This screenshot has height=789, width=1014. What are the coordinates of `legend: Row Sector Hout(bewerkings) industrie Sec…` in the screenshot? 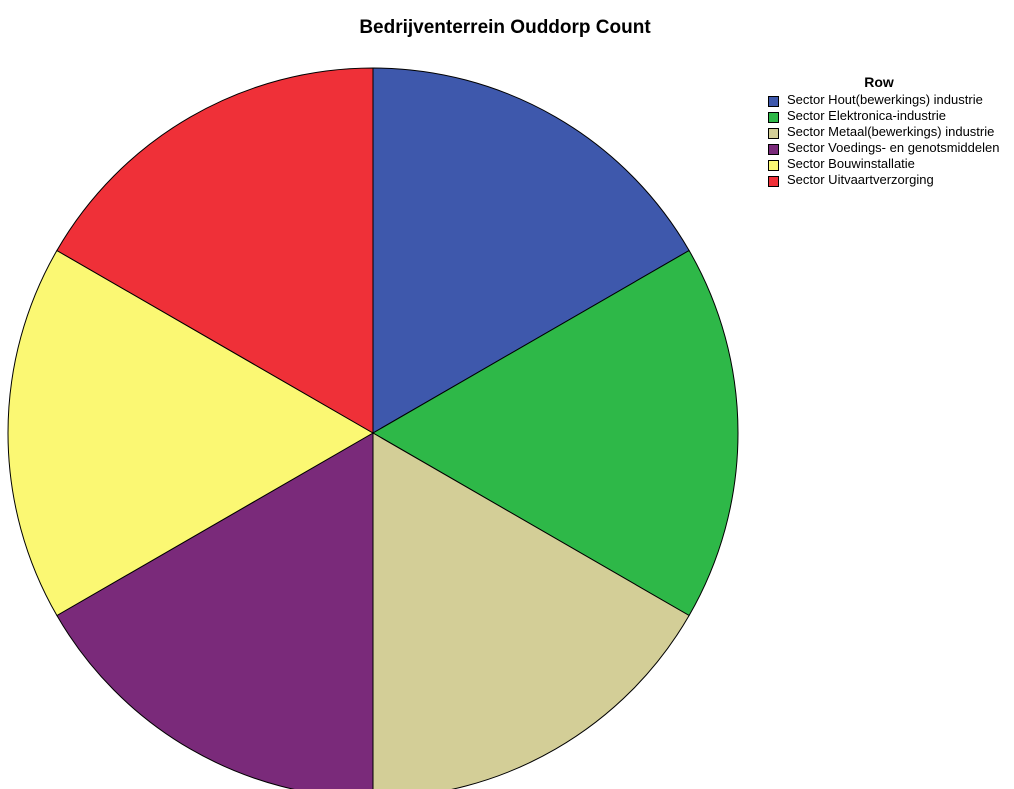 It's located at (889, 132).